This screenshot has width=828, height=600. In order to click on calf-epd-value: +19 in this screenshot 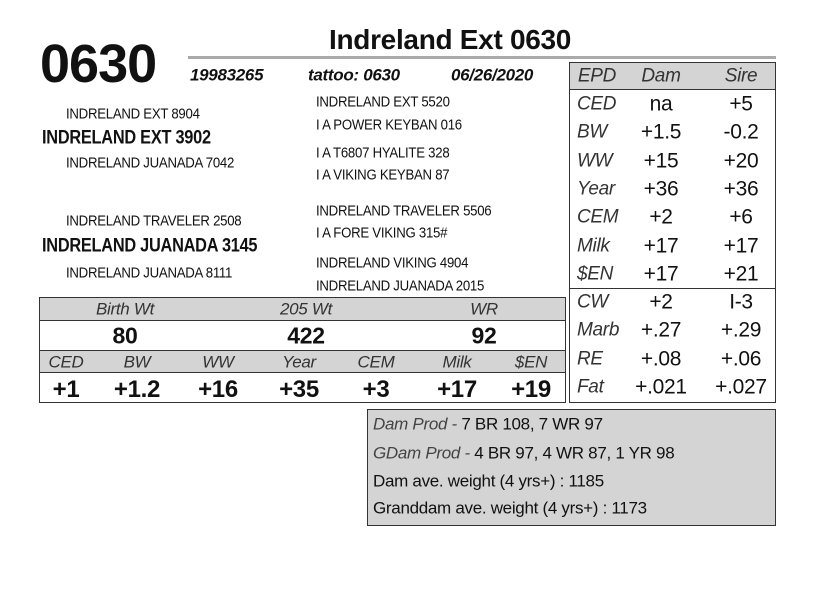, I will do `click(531, 389)`.